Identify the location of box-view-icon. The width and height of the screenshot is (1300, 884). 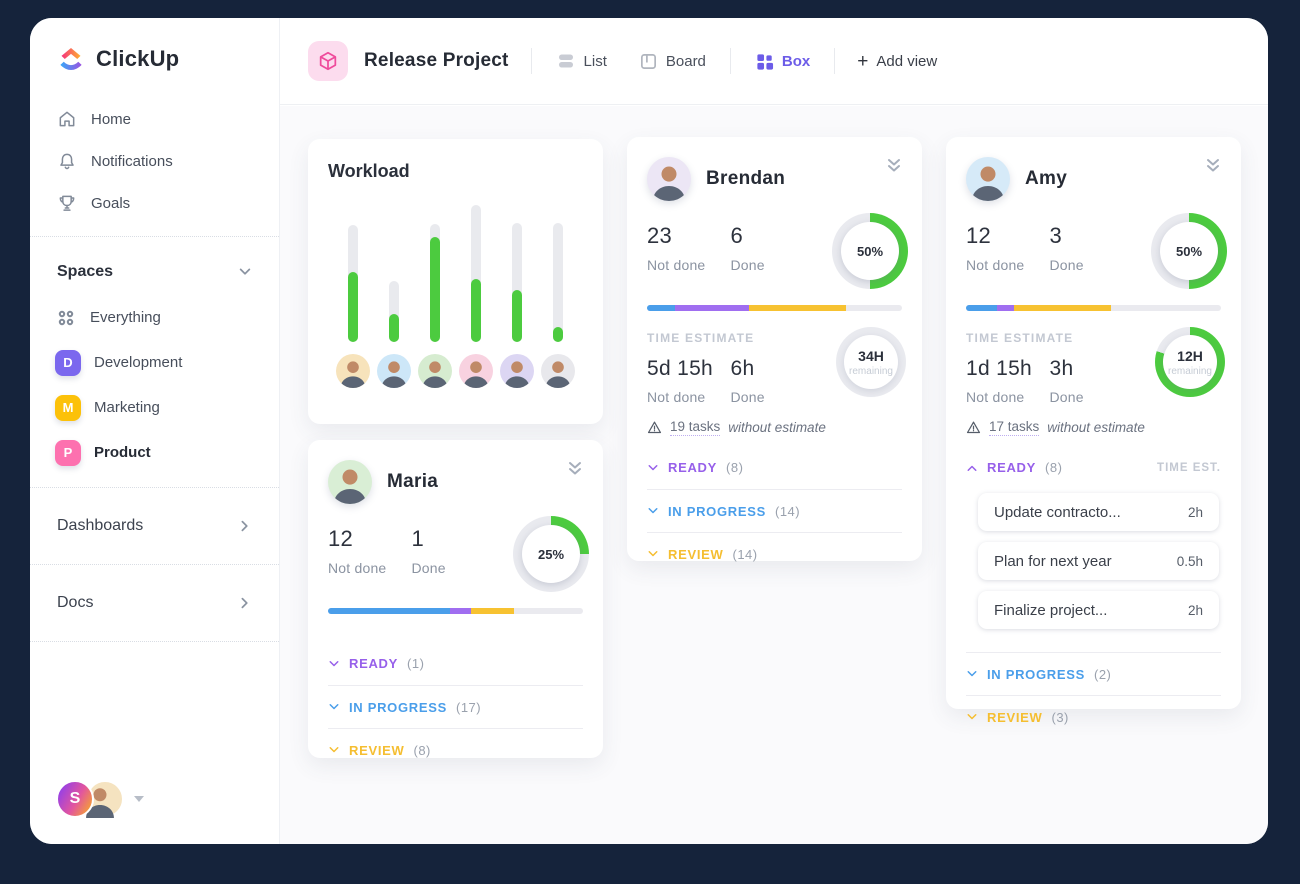
(765, 61).